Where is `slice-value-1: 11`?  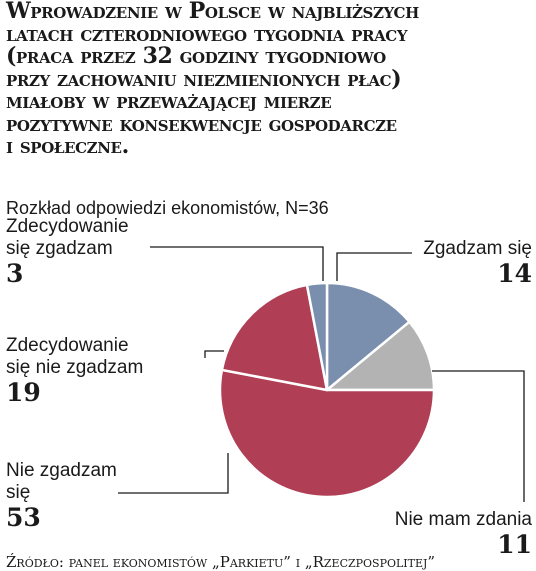
slice-value-1: 11 is located at coordinates (514, 544).